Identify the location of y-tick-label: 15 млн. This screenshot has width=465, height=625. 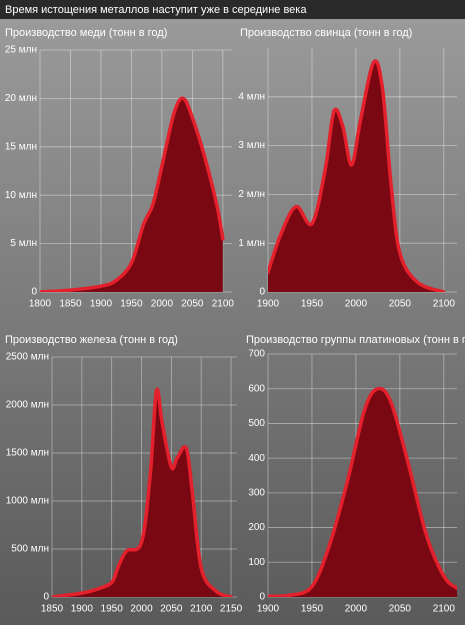
(21, 146).